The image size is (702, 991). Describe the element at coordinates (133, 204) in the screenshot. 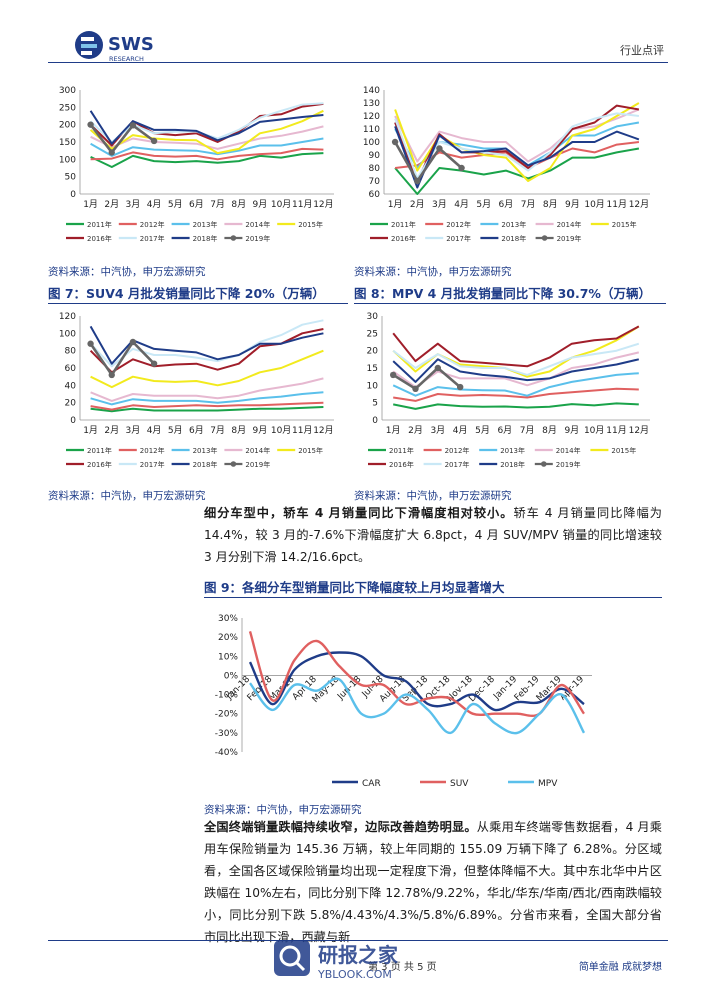

I see `x-tick-label: 3月` at that location.